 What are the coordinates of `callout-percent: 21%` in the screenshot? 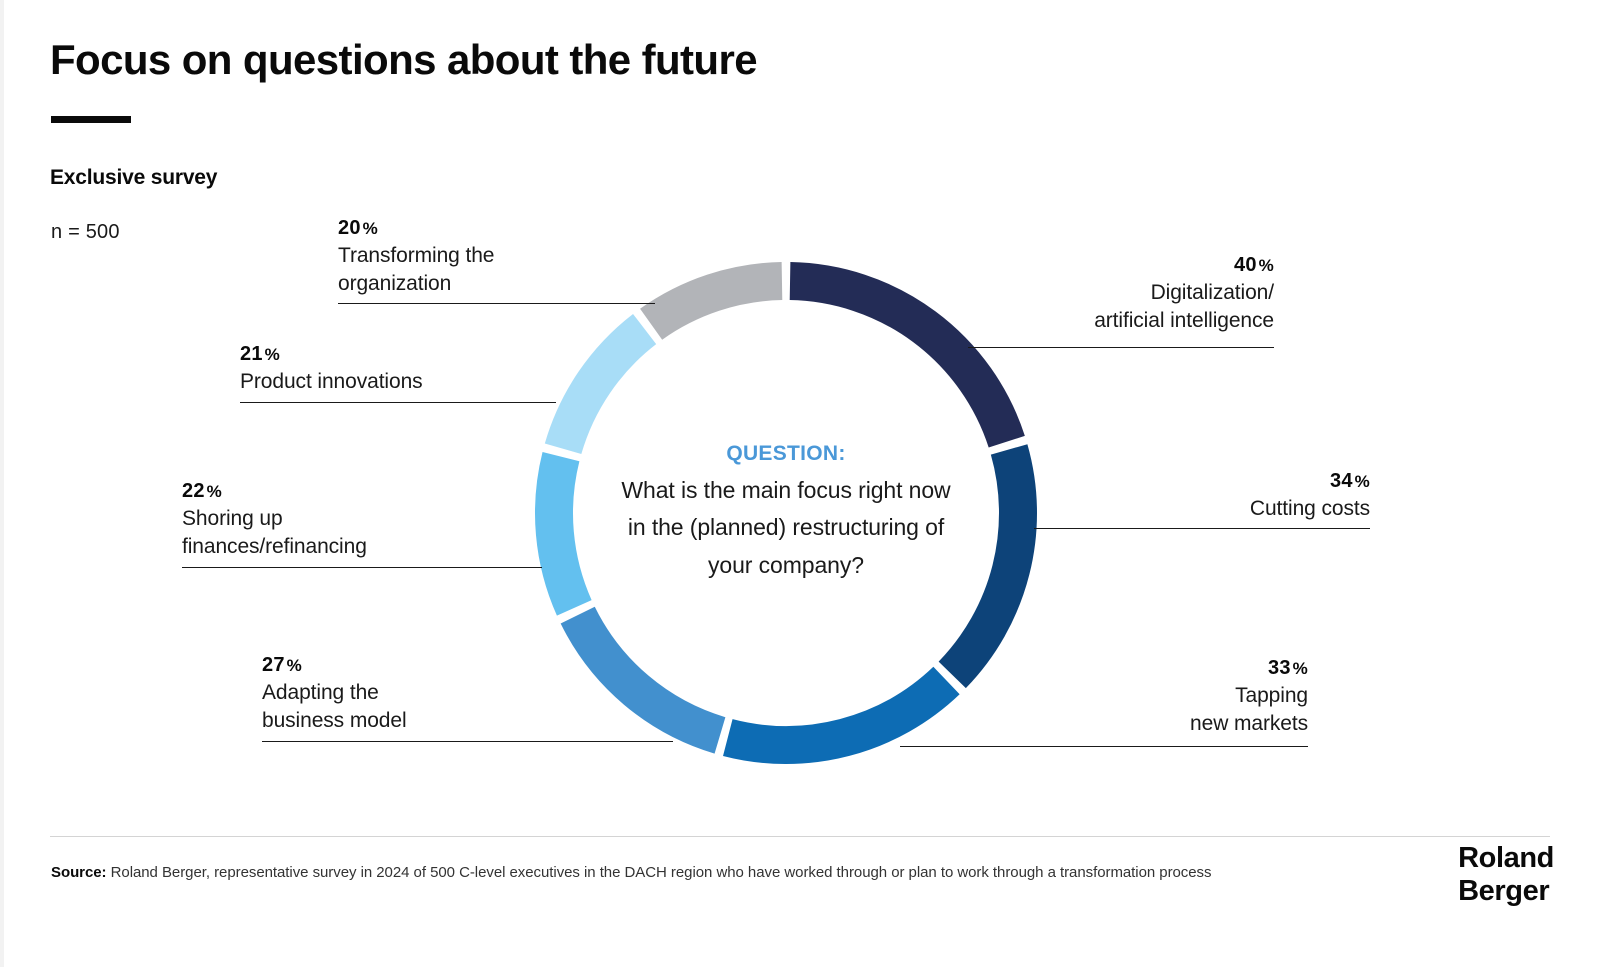 It's located at (260, 354).